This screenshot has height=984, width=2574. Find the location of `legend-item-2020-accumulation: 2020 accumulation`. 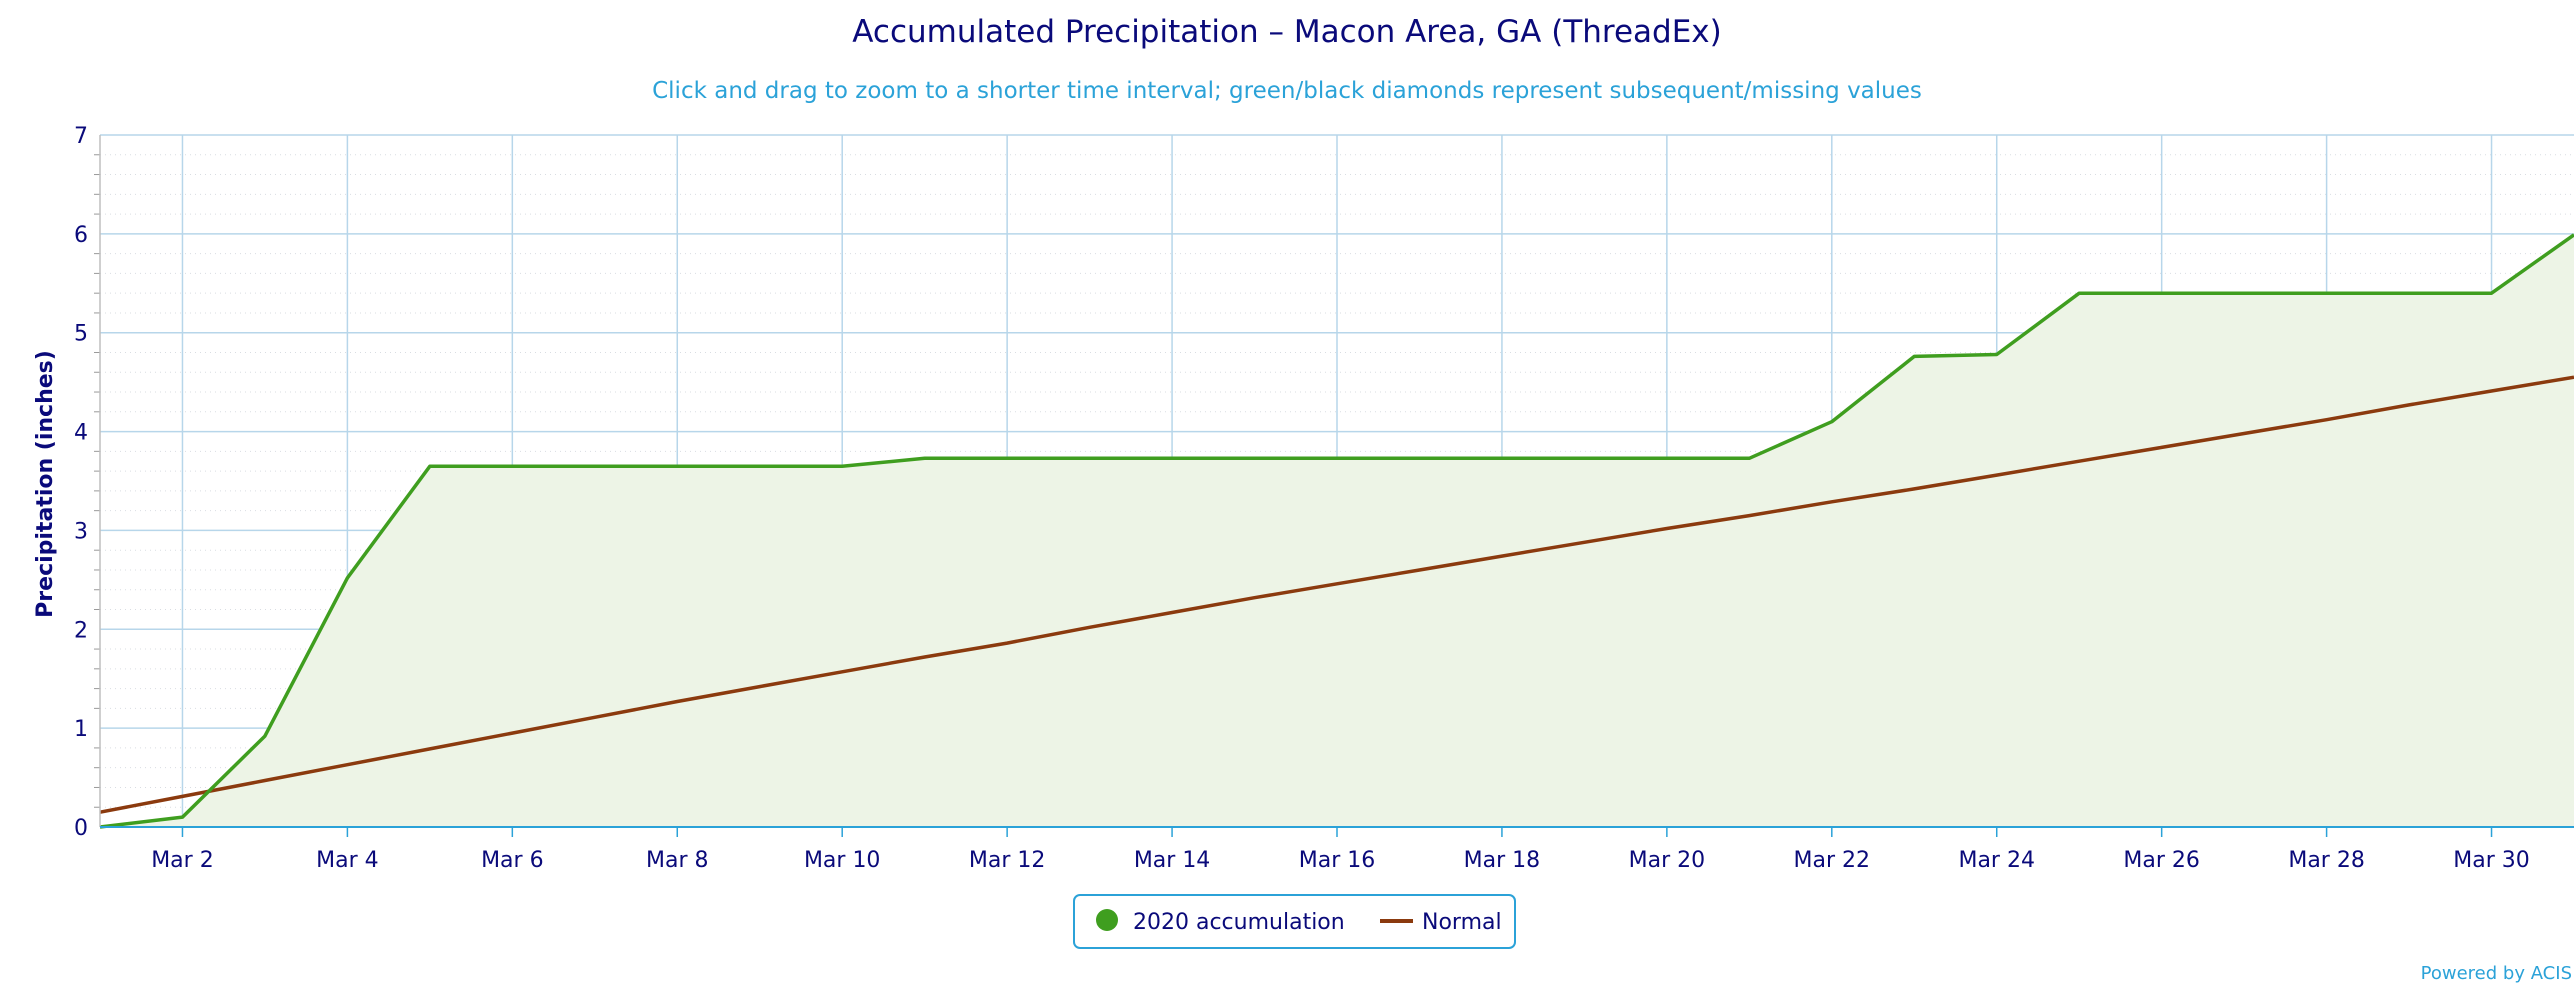

legend-item-2020-accumulation: 2020 accumulation is located at coordinates (1220, 922).